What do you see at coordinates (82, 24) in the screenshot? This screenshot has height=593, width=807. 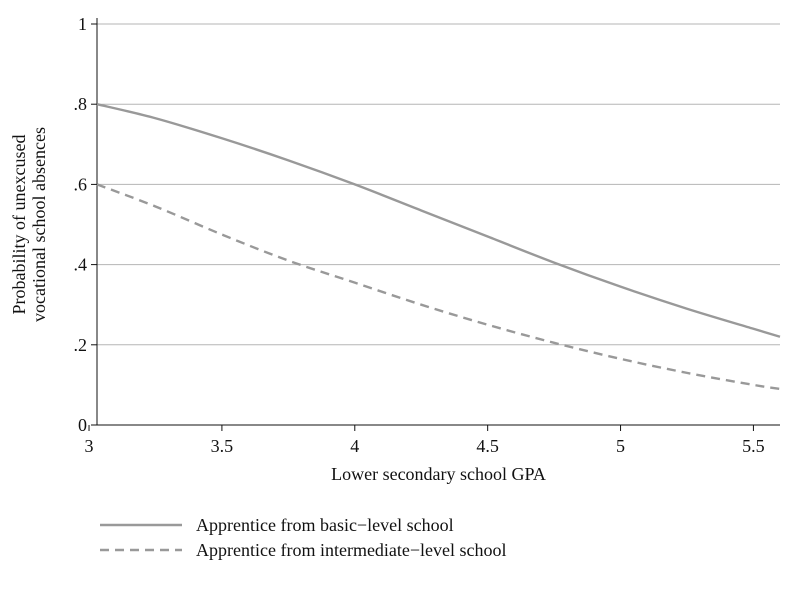 I see `y-tick-label: 1` at bounding box center [82, 24].